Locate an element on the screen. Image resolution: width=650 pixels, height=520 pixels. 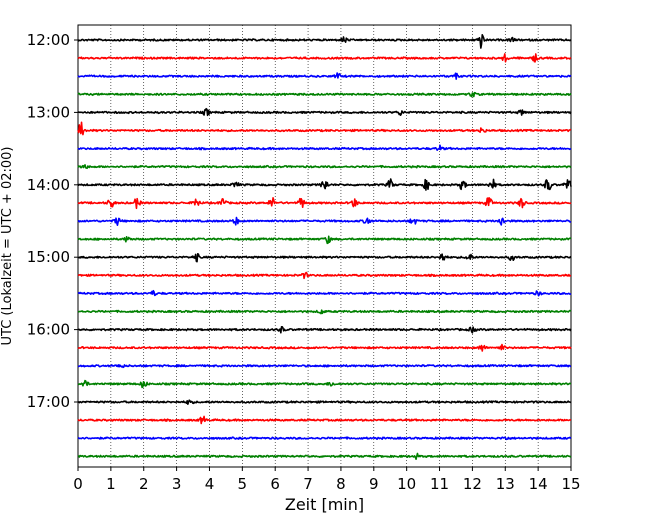
x-tick-label: 6 is located at coordinates (275, 484).